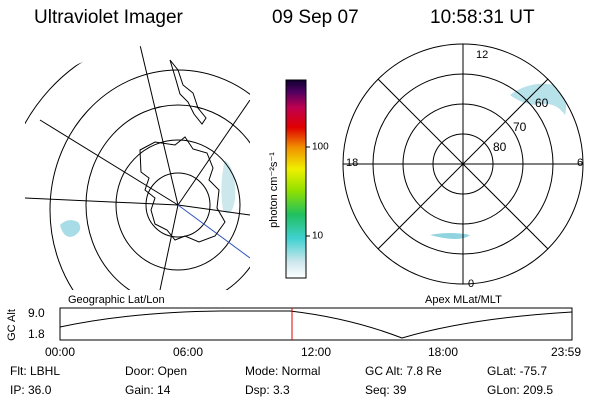 The width and height of the screenshot is (600, 400). What do you see at coordinates (463, 300) in the screenshot?
I see `map-label: Apex MLat/MLT` at bounding box center [463, 300].